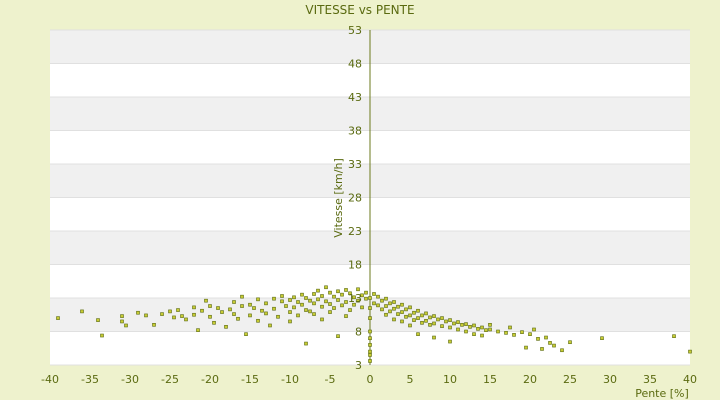 This screenshot has height=400, width=720. What do you see at coordinates (250, 379) in the screenshot?
I see `x-tick-label: -15` at bounding box center [250, 379].